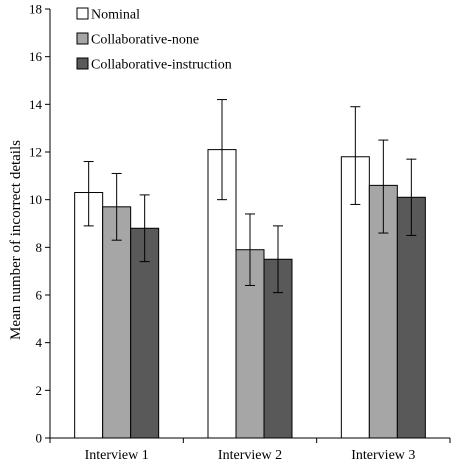 The height and width of the screenshot is (470, 459). What do you see at coordinates (36, 56) in the screenshot?
I see `y-tick-label: 16` at bounding box center [36, 56].